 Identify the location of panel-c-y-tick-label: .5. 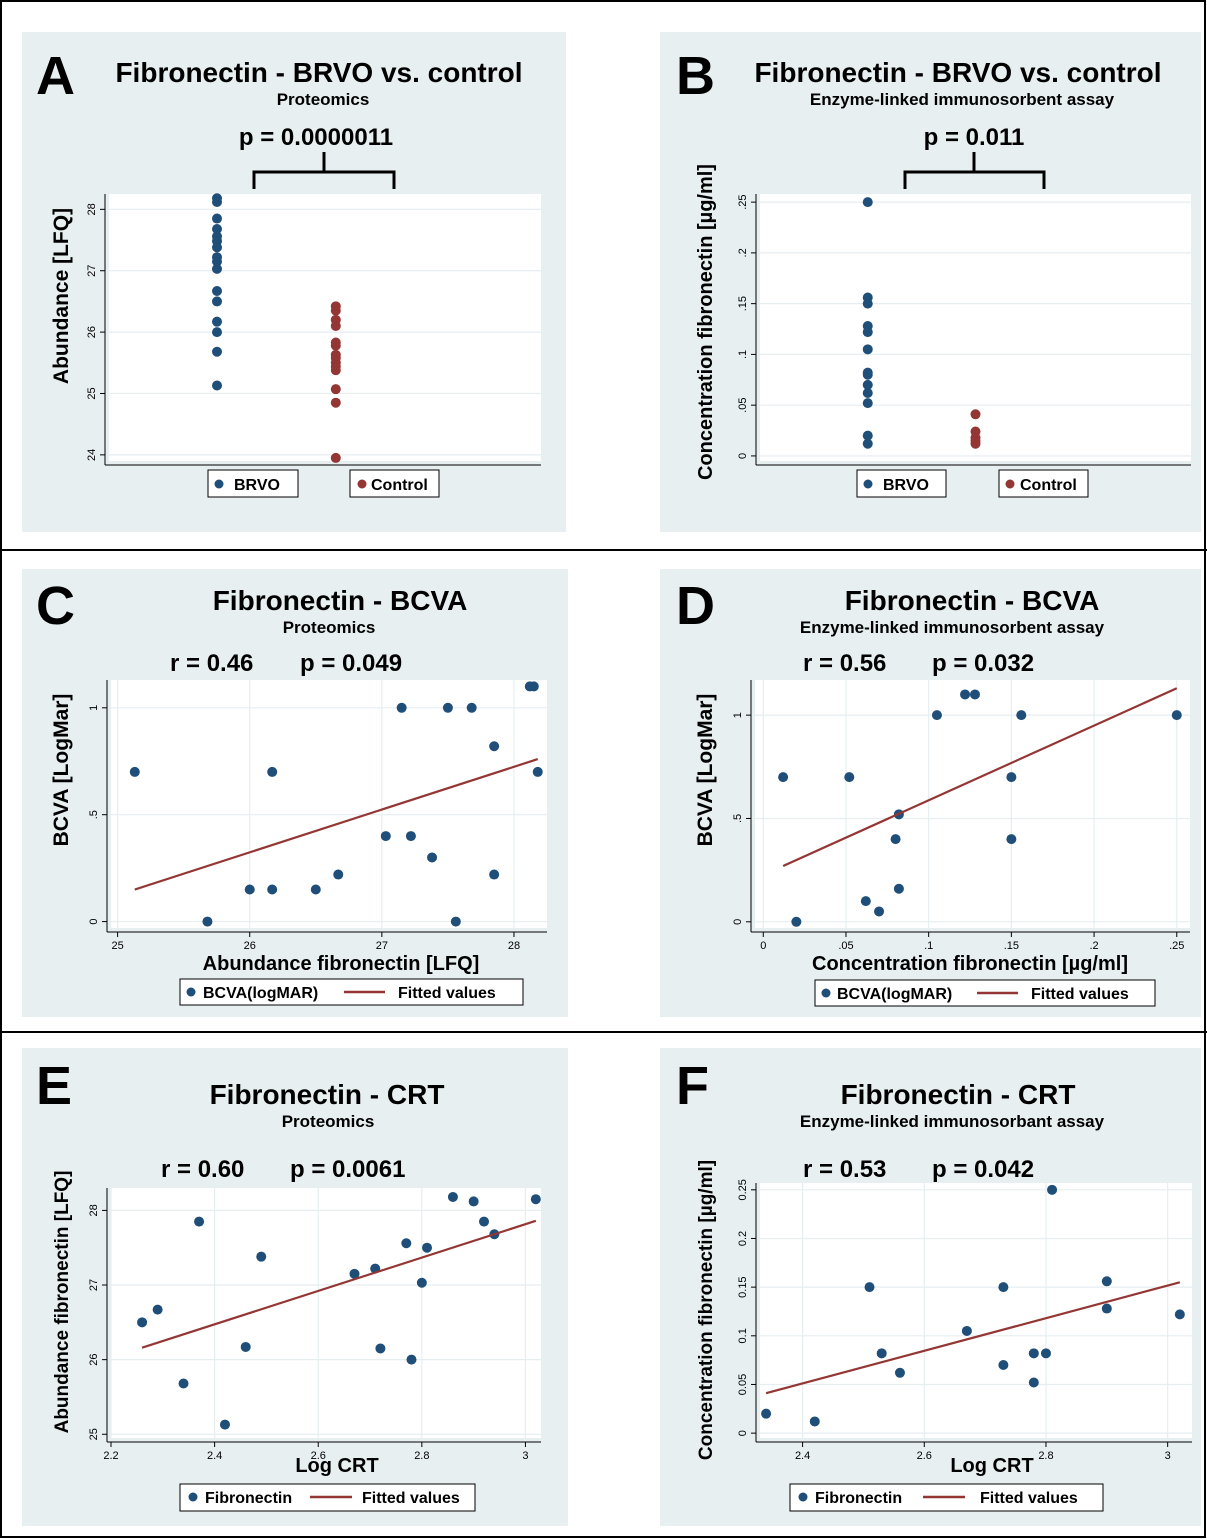
(94, 814).